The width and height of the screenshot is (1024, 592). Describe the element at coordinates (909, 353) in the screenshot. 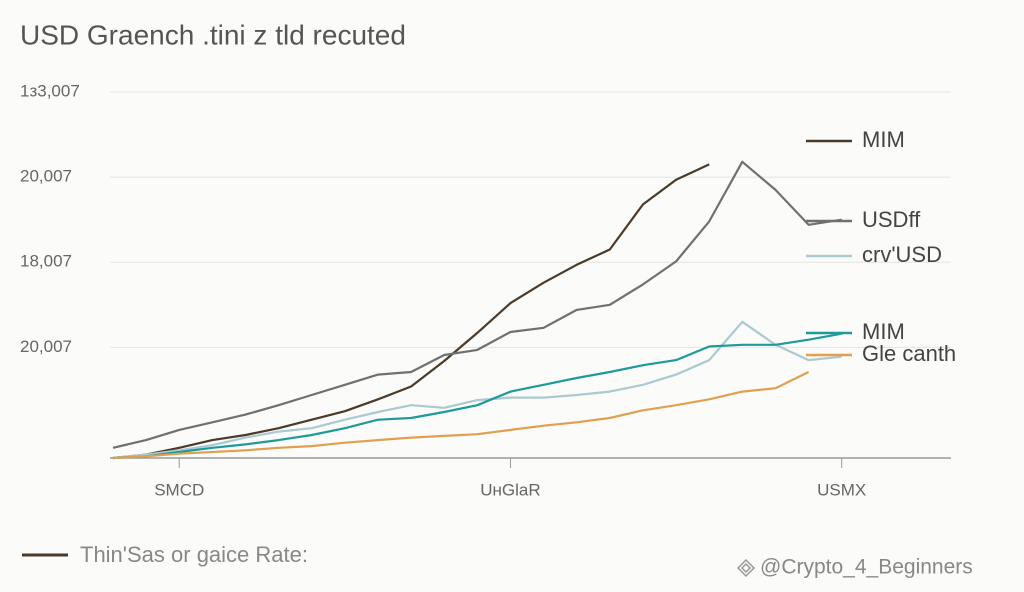

I see `legend-label: Gle canth` at that location.